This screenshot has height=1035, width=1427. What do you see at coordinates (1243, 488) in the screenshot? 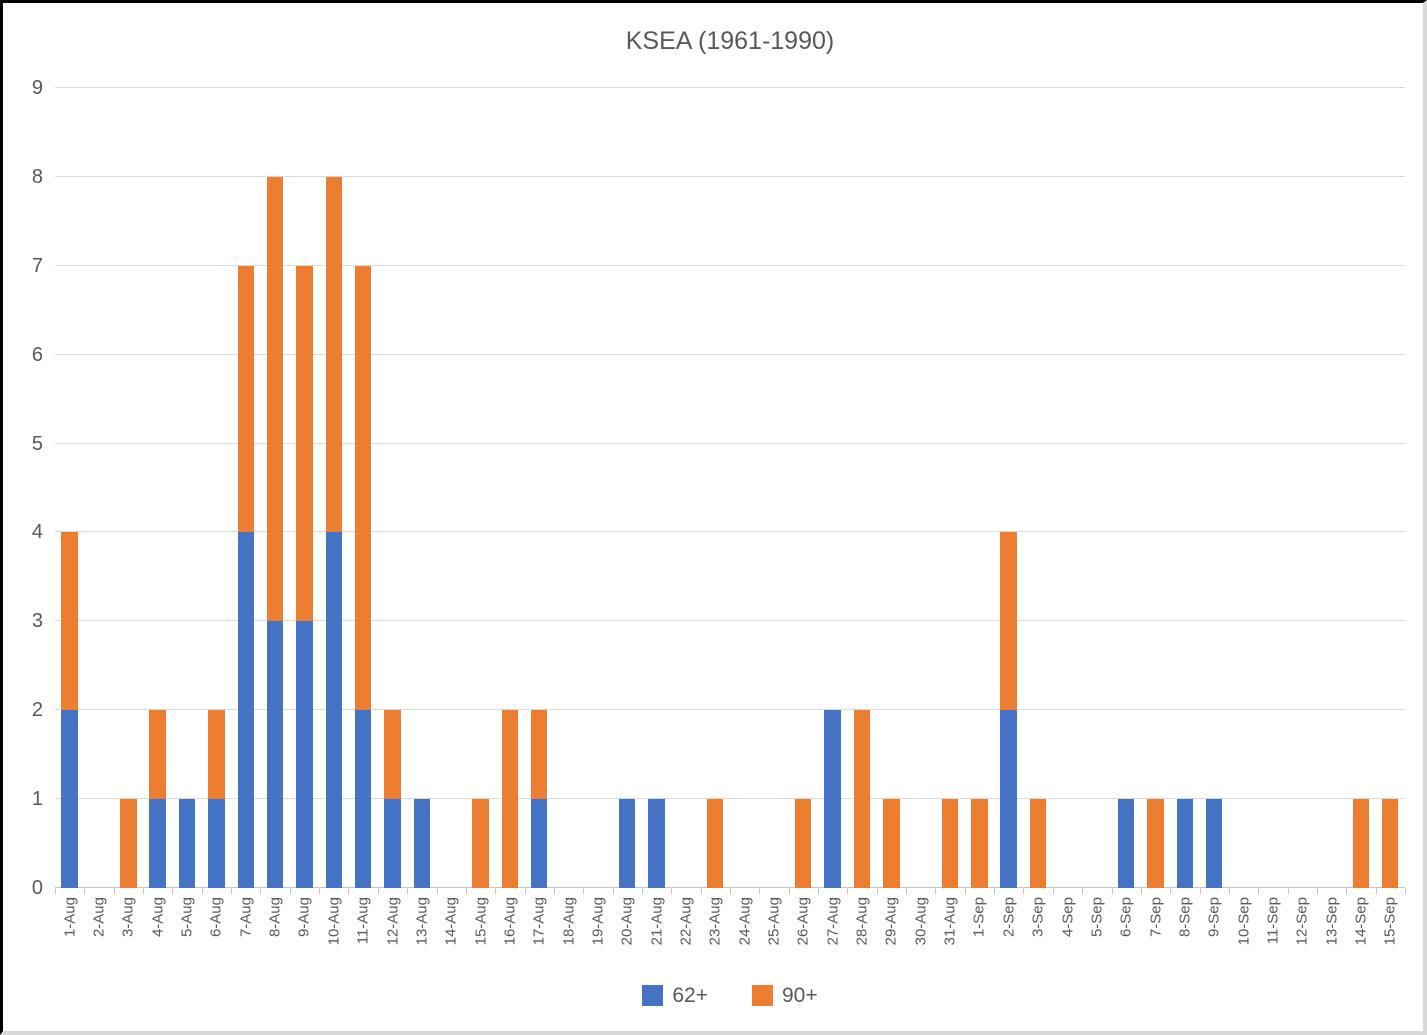
I see `bar-stack-10-Sep` at bounding box center [1243, 488].